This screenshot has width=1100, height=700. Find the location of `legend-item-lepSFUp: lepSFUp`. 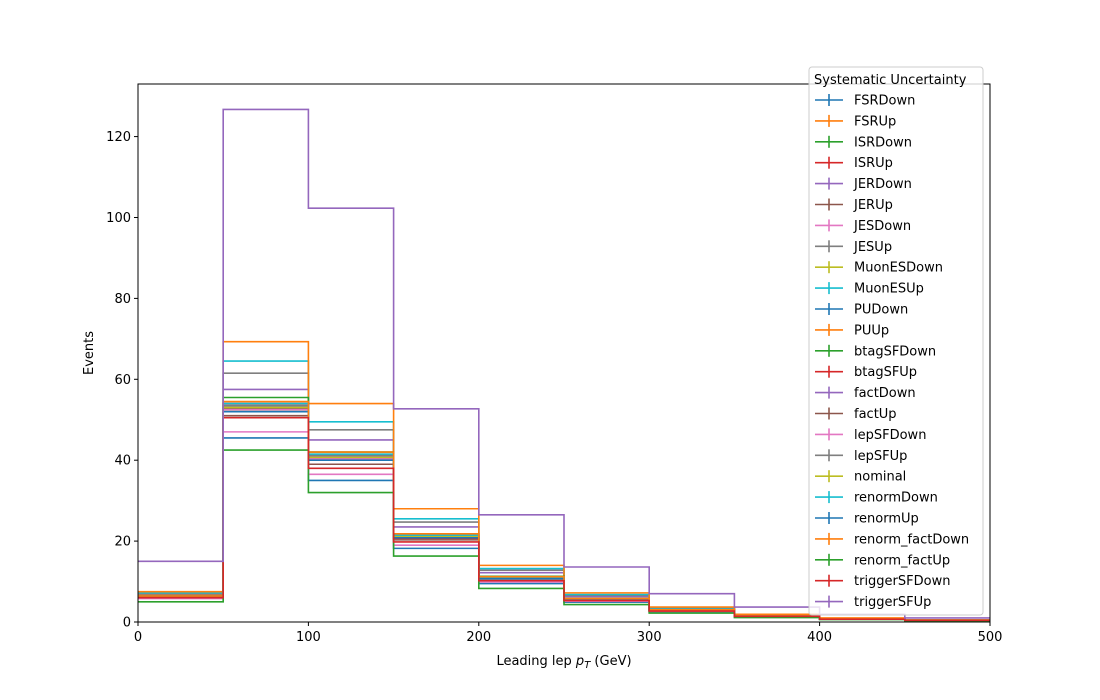

legend-item-lepSFUp: lepSFUp is located at coordinates (861, 456).